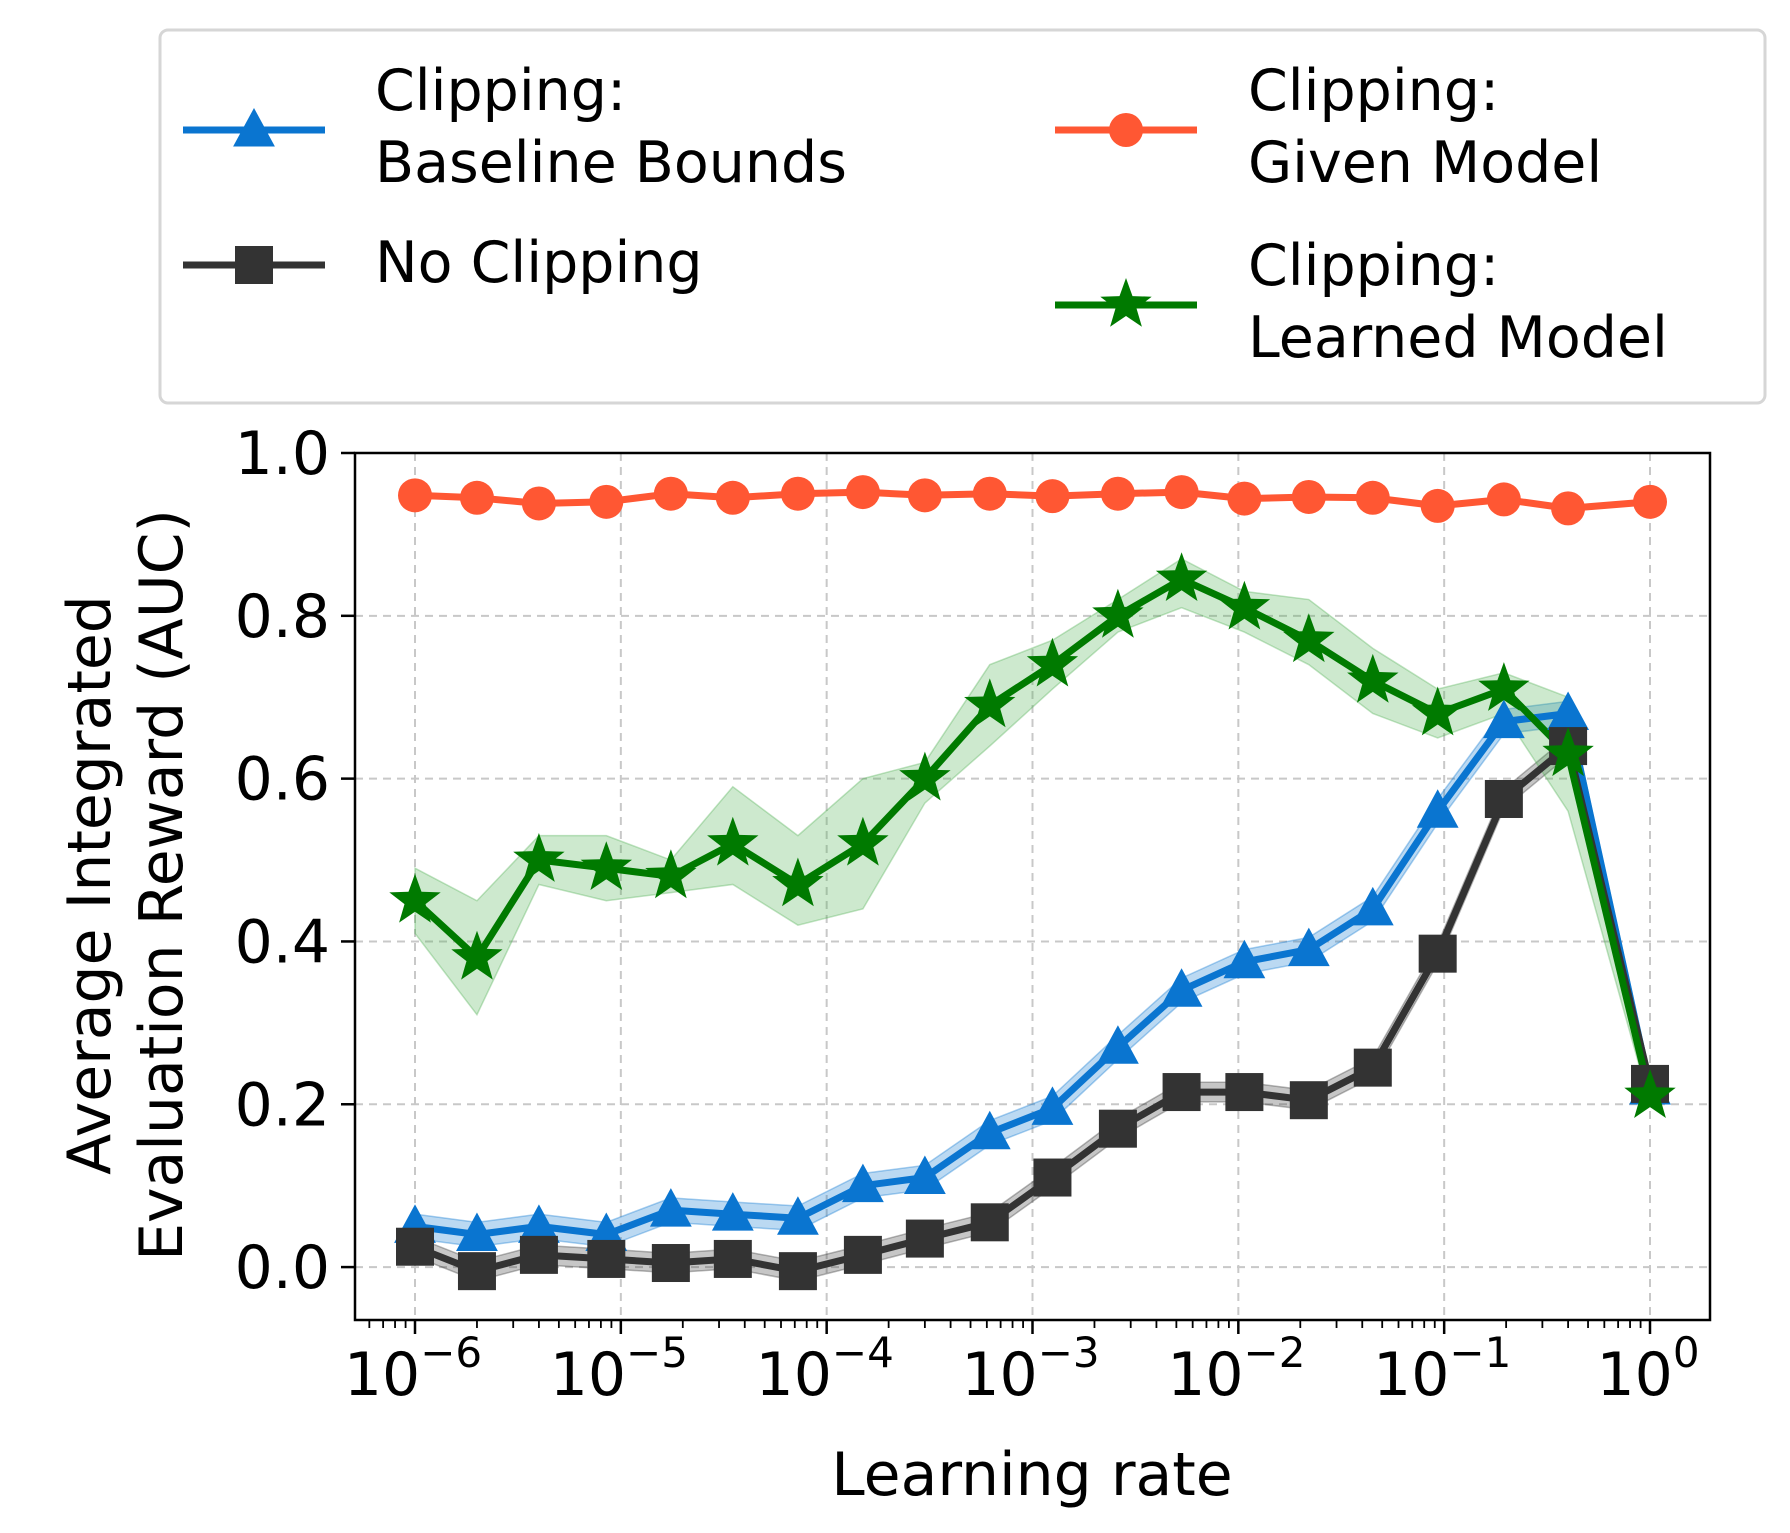  Describe the element at coordinates (515, 127) in the screenshot. I see `legend-entry-0: Clipping:Baseline Bounds` at that location.